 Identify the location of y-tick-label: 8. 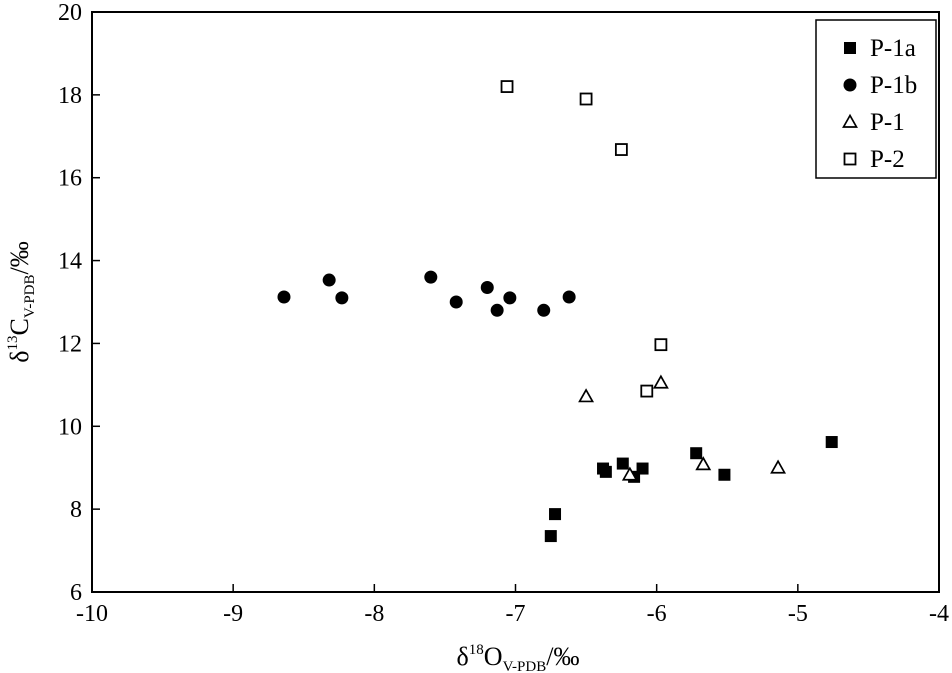
(76, 510).